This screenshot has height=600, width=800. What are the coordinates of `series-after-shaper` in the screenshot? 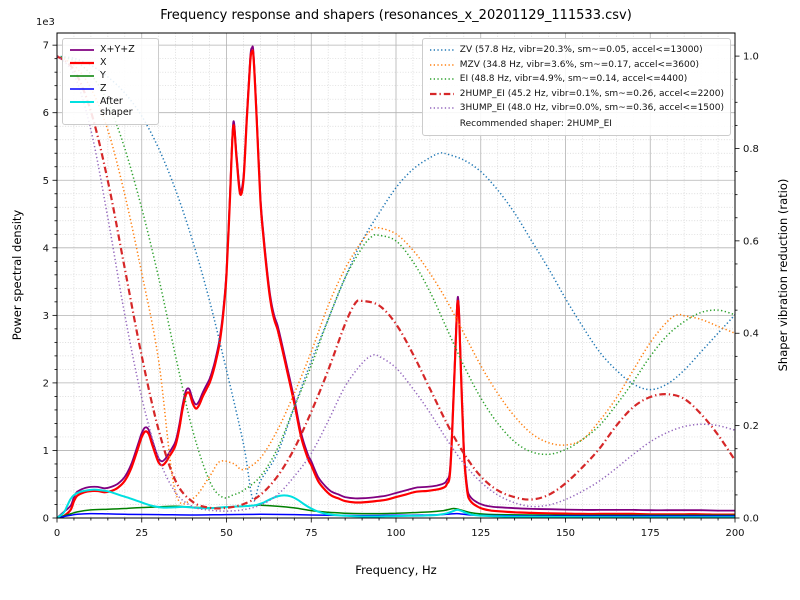 It's located at (396, 503).